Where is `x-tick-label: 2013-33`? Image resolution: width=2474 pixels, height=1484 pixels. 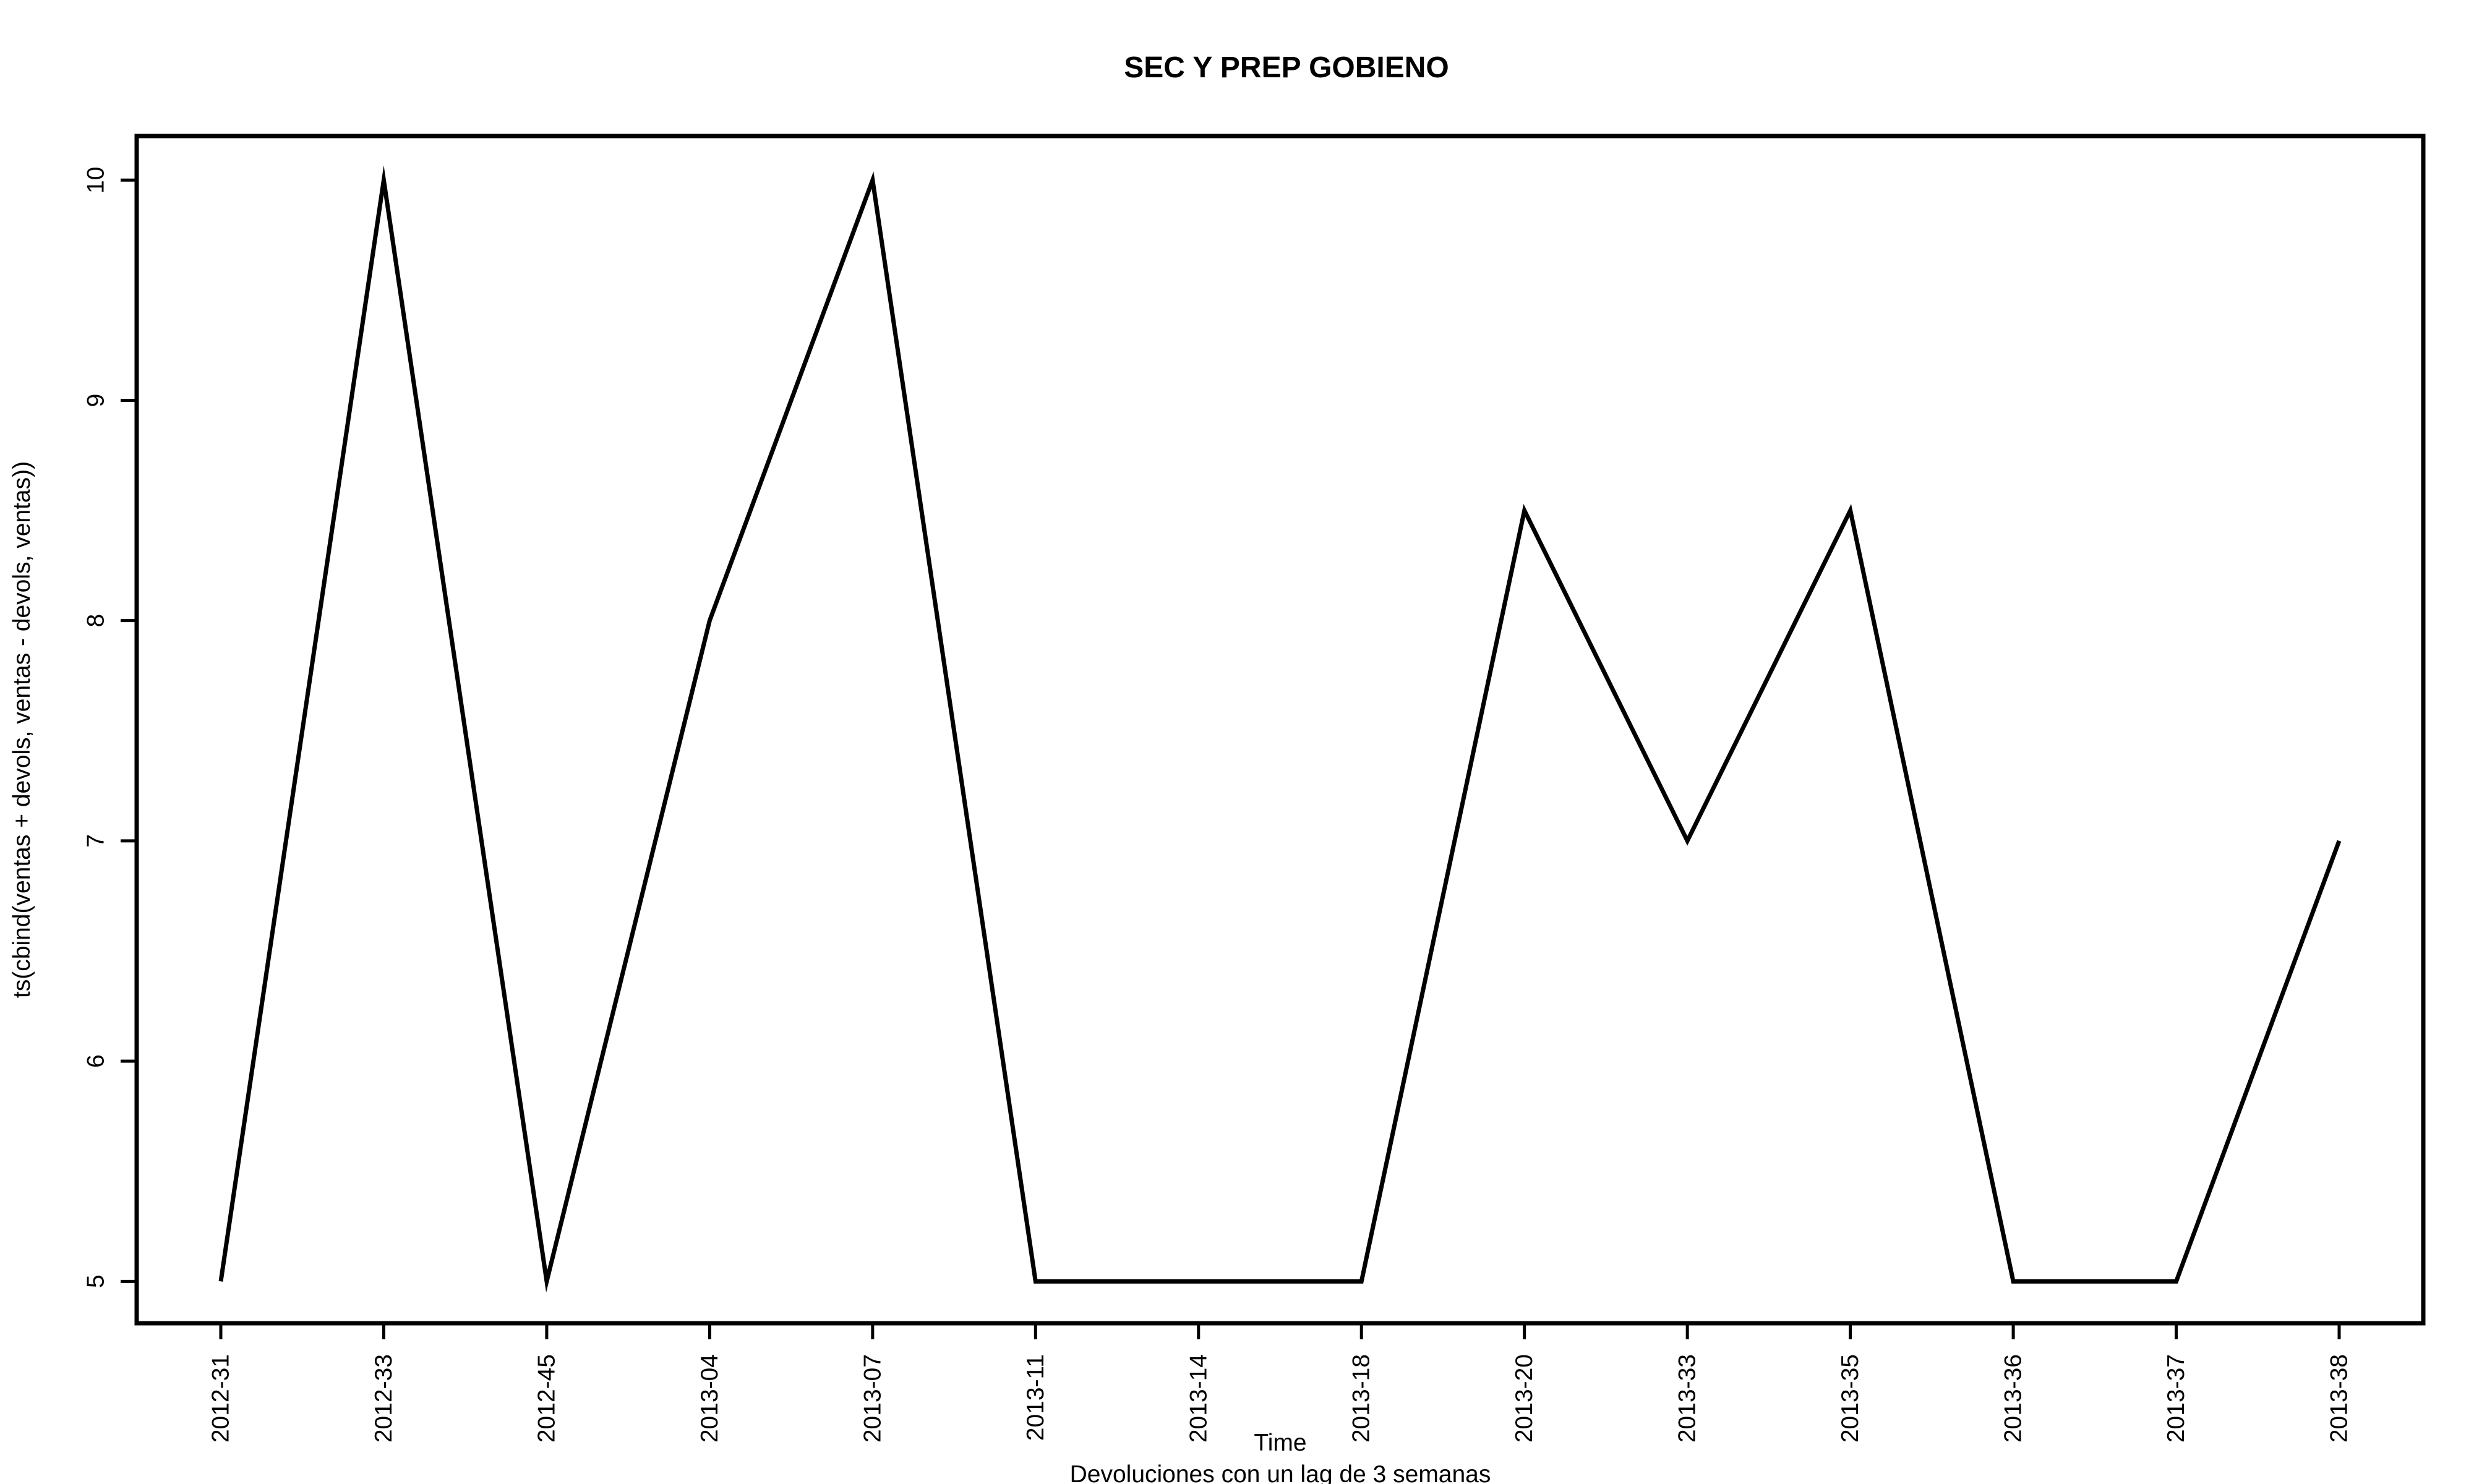
x-tick-label: 2013-33 is located at coordinates (1687, 1398).